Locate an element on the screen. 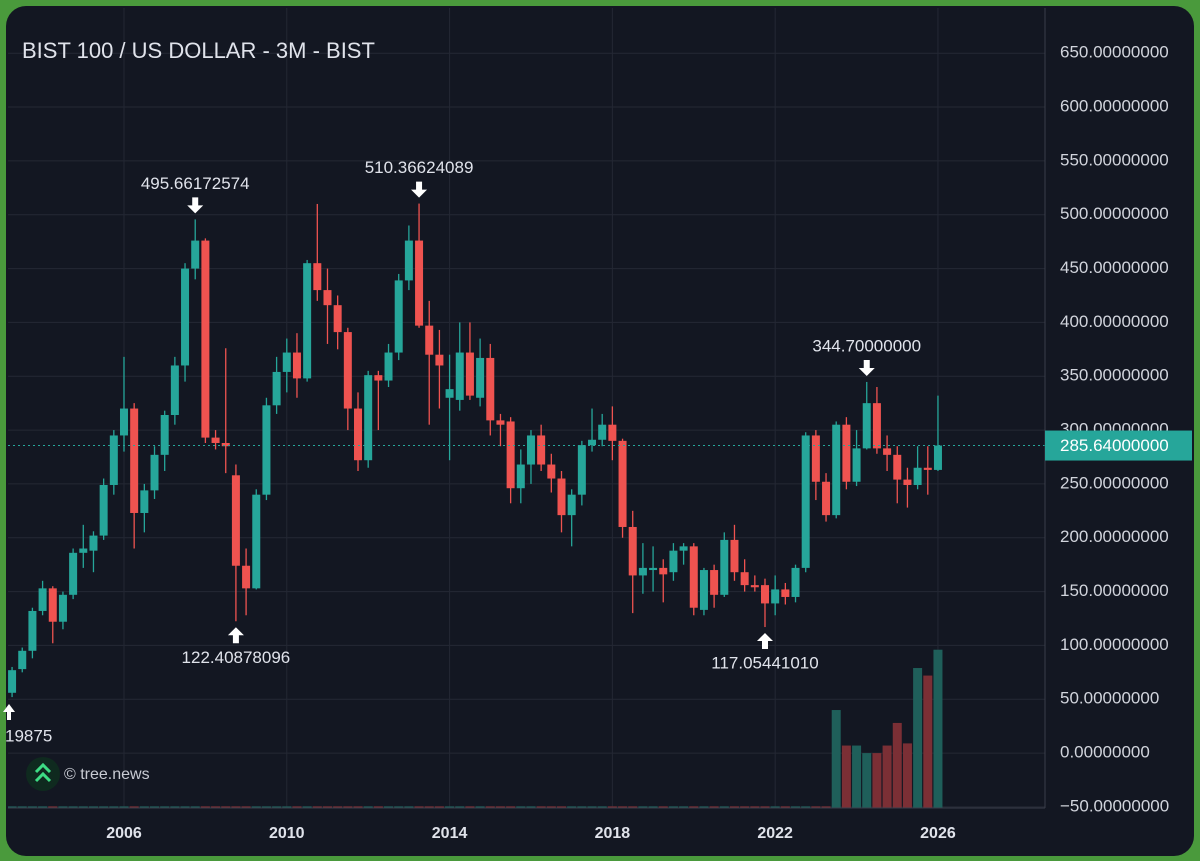 Image resolution: width=1200 pixels, height=861 pixels. last-price-label: 285.64000000 is located at coordinates (1114, 445).